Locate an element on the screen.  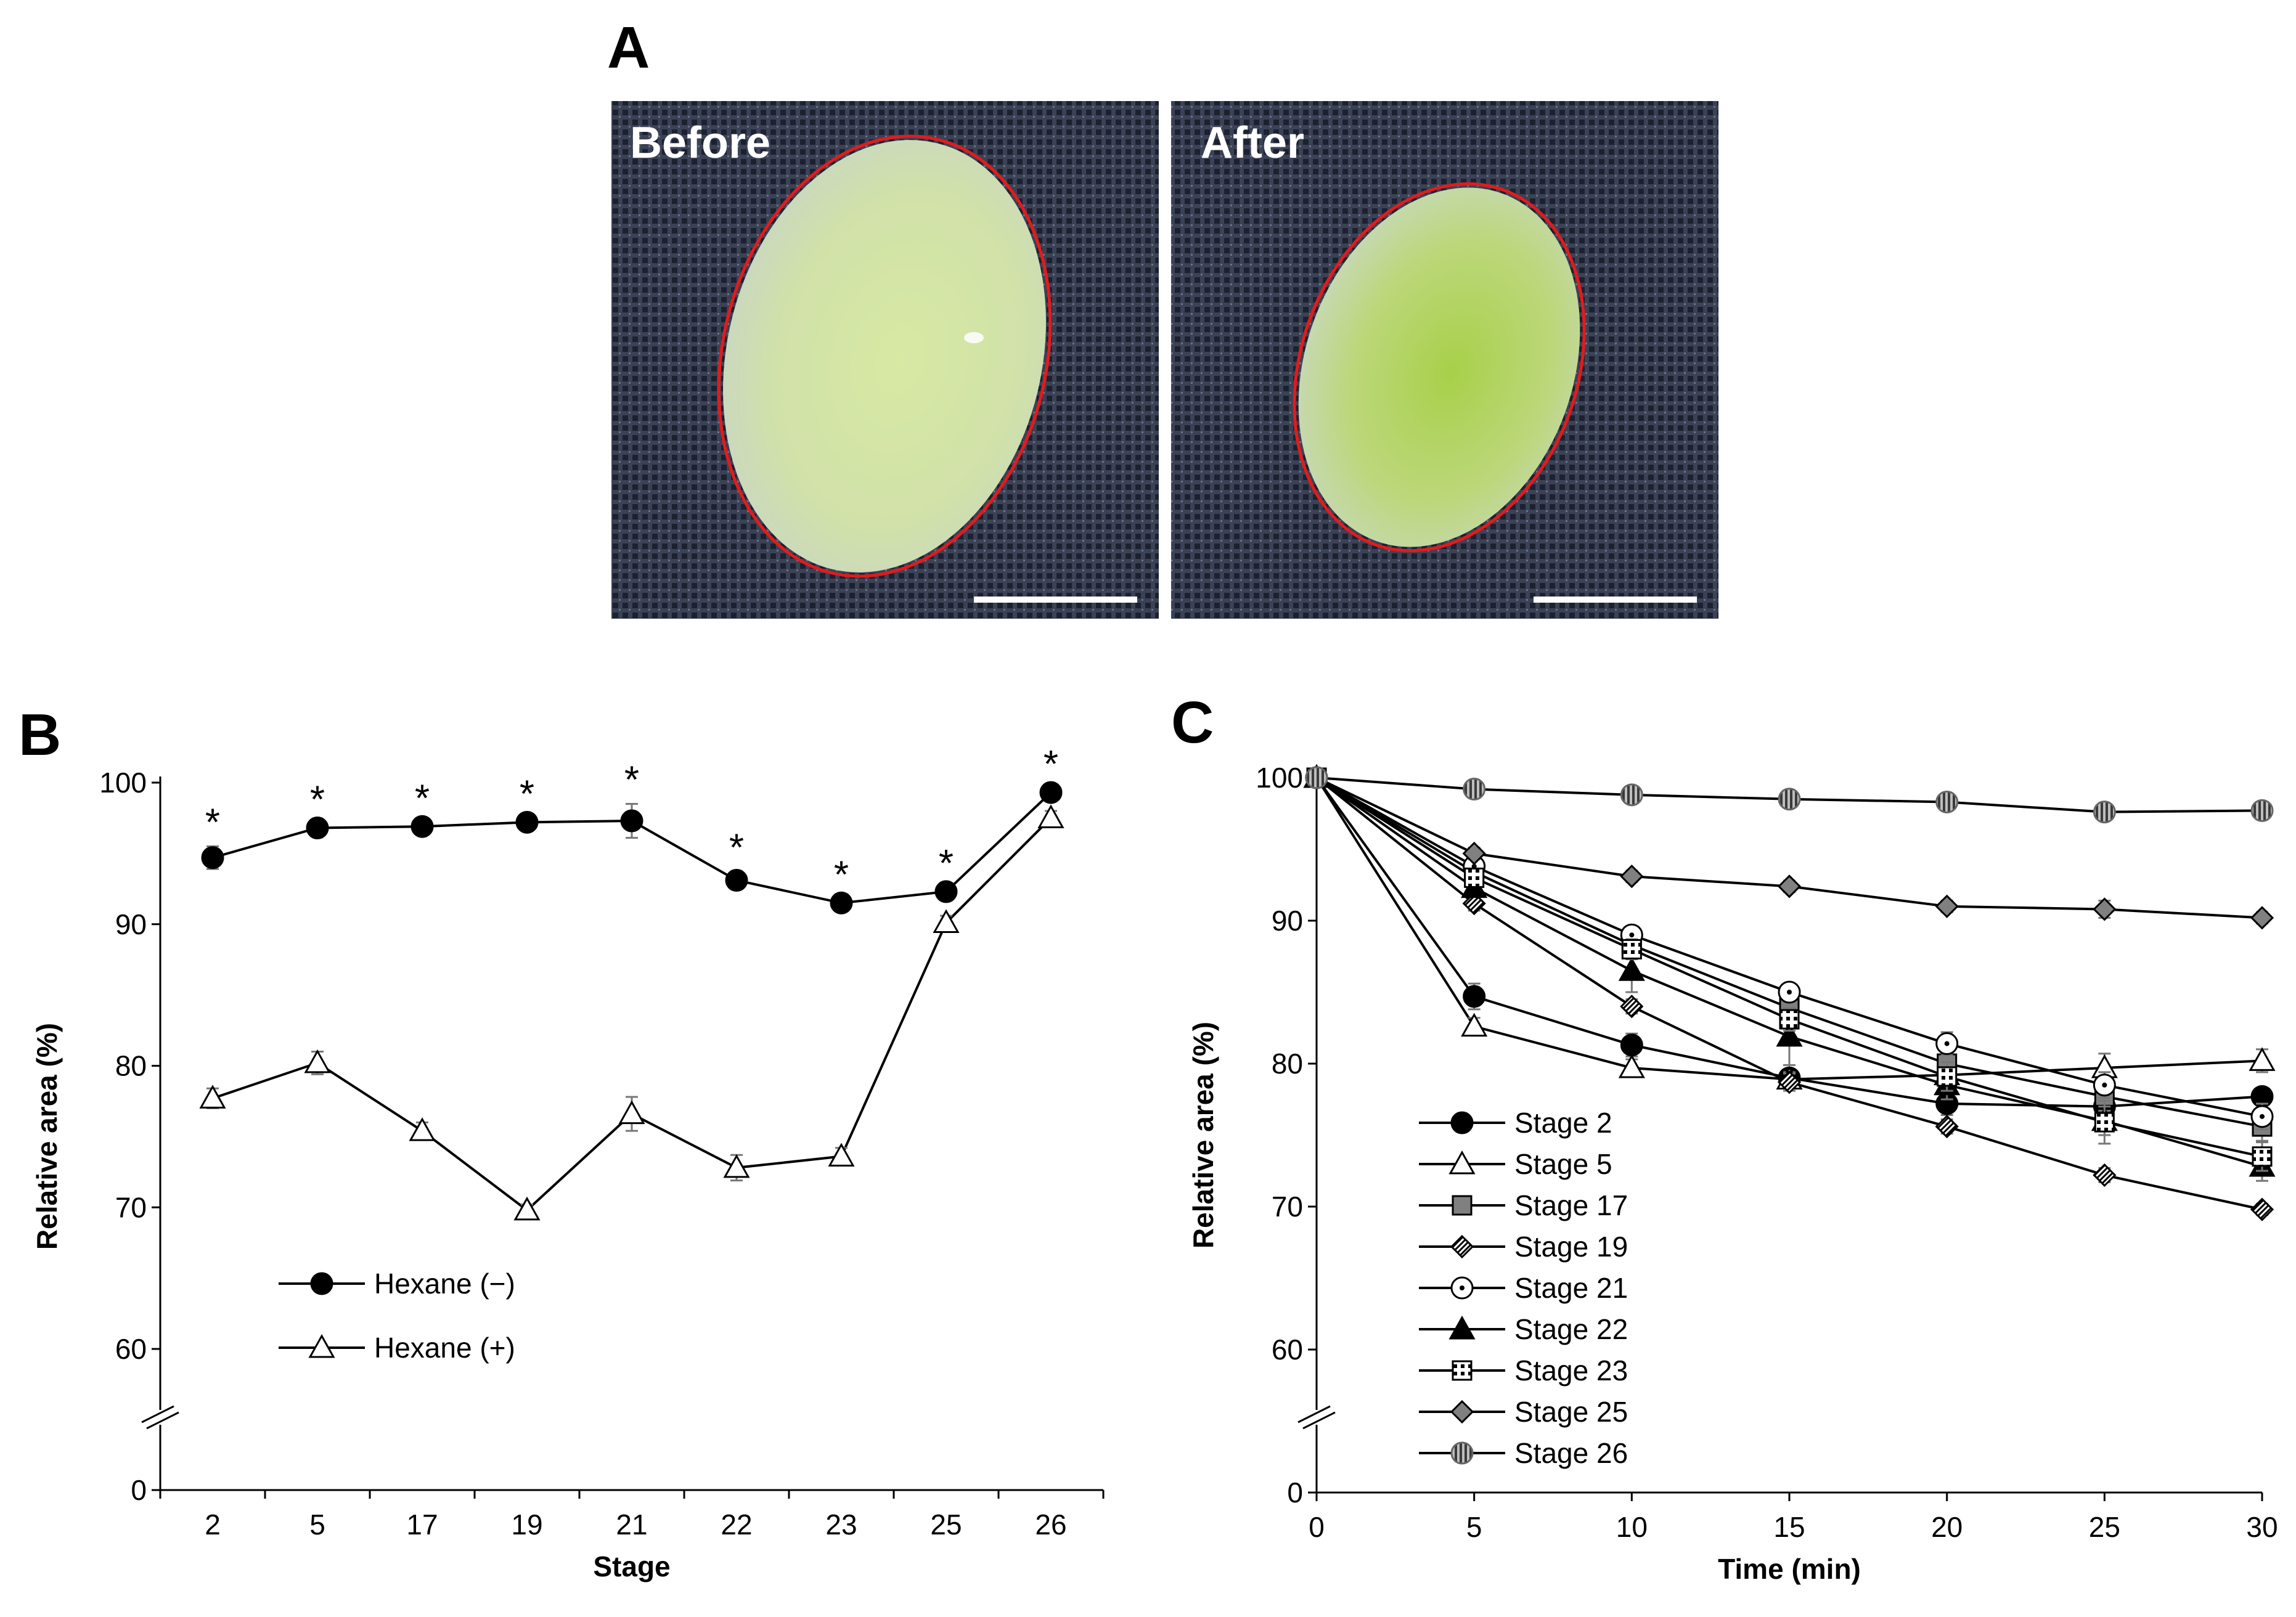
chart-c-legend-stage-19-marker is located at coordinates (1462, 1246).